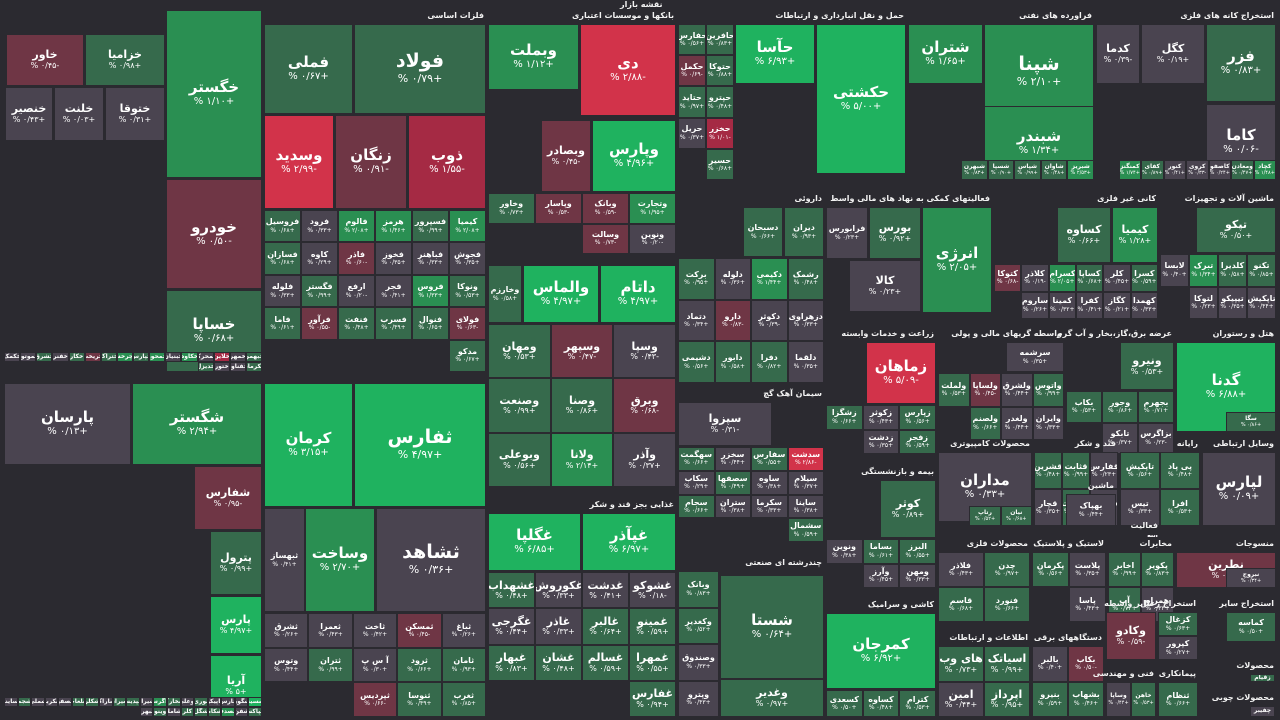 The image size is (1280, 720). Describe the element at coordinates (881, 417) in the screenshot. I see `stock-tile: زکوثر +۰/۴۳ %` at that location.